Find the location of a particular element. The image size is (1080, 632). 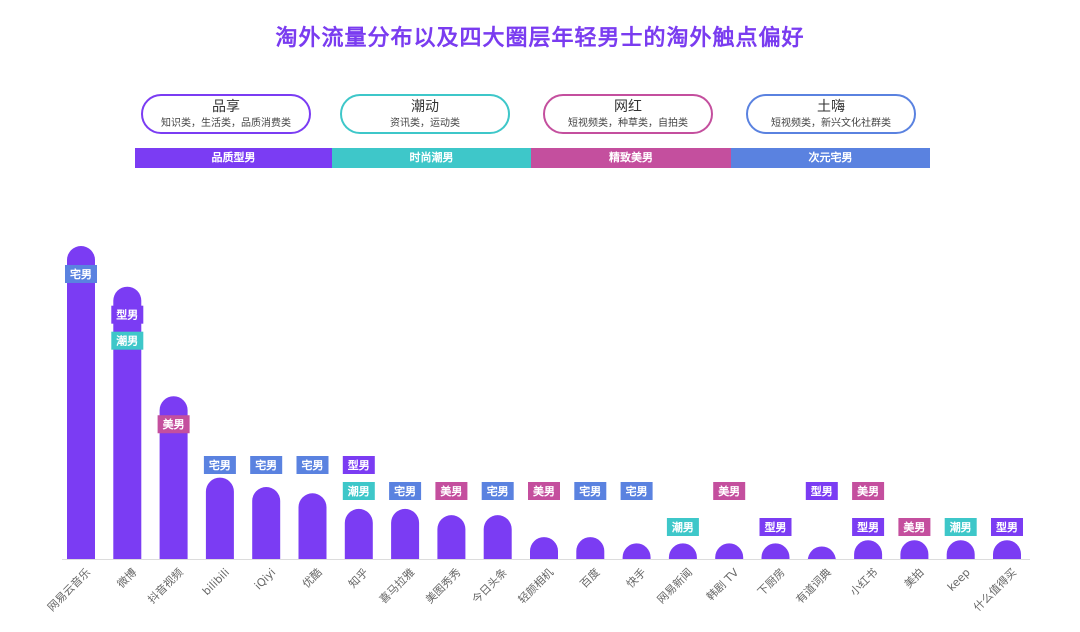

x-tick-label: 喜马拉雅 is located at coordinates (396, 585).